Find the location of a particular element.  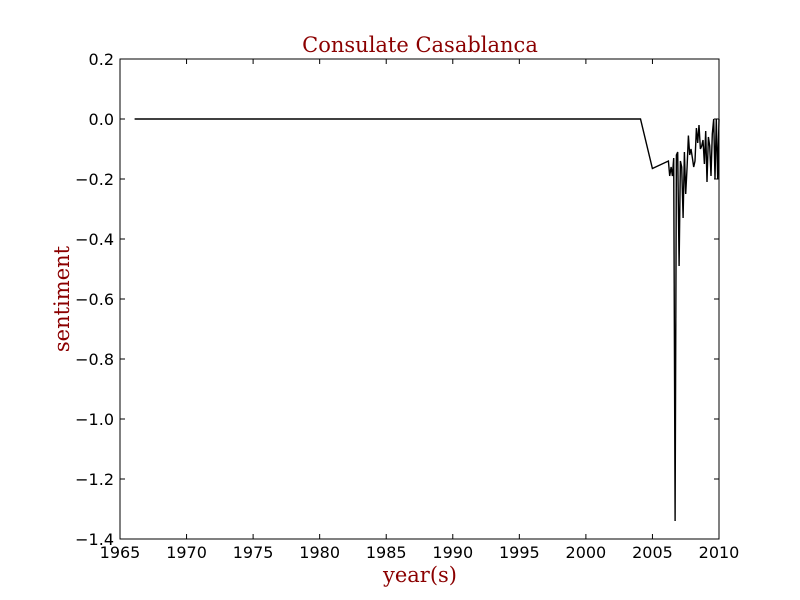

x-tick-label: 1985 is located at coordinates (386, 552).